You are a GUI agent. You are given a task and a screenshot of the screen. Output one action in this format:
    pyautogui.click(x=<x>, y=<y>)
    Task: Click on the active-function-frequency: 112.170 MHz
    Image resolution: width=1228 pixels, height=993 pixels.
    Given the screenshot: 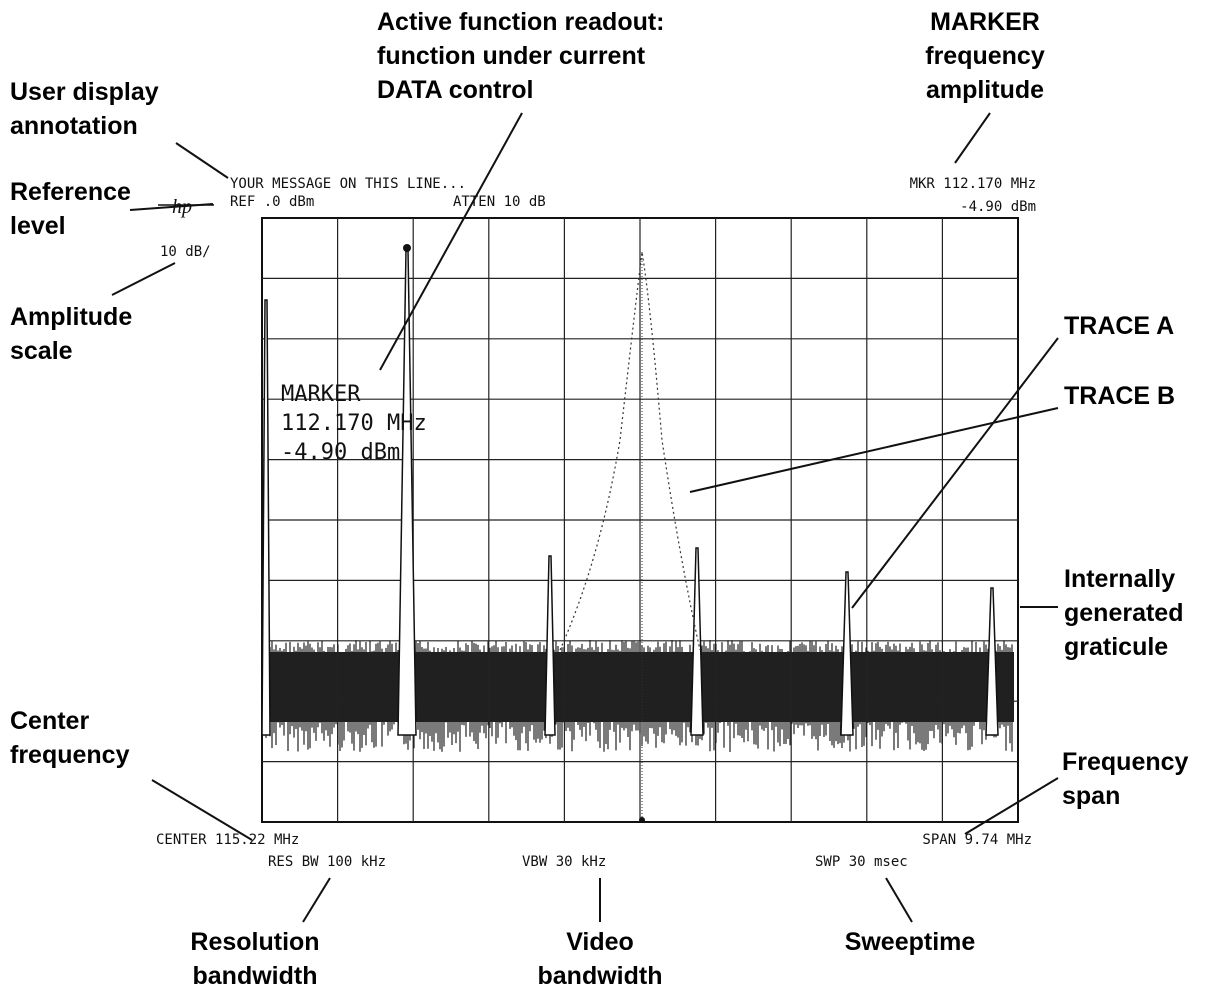 What is the action you would take?
    pyautogui.click(x=354, y=423)
    